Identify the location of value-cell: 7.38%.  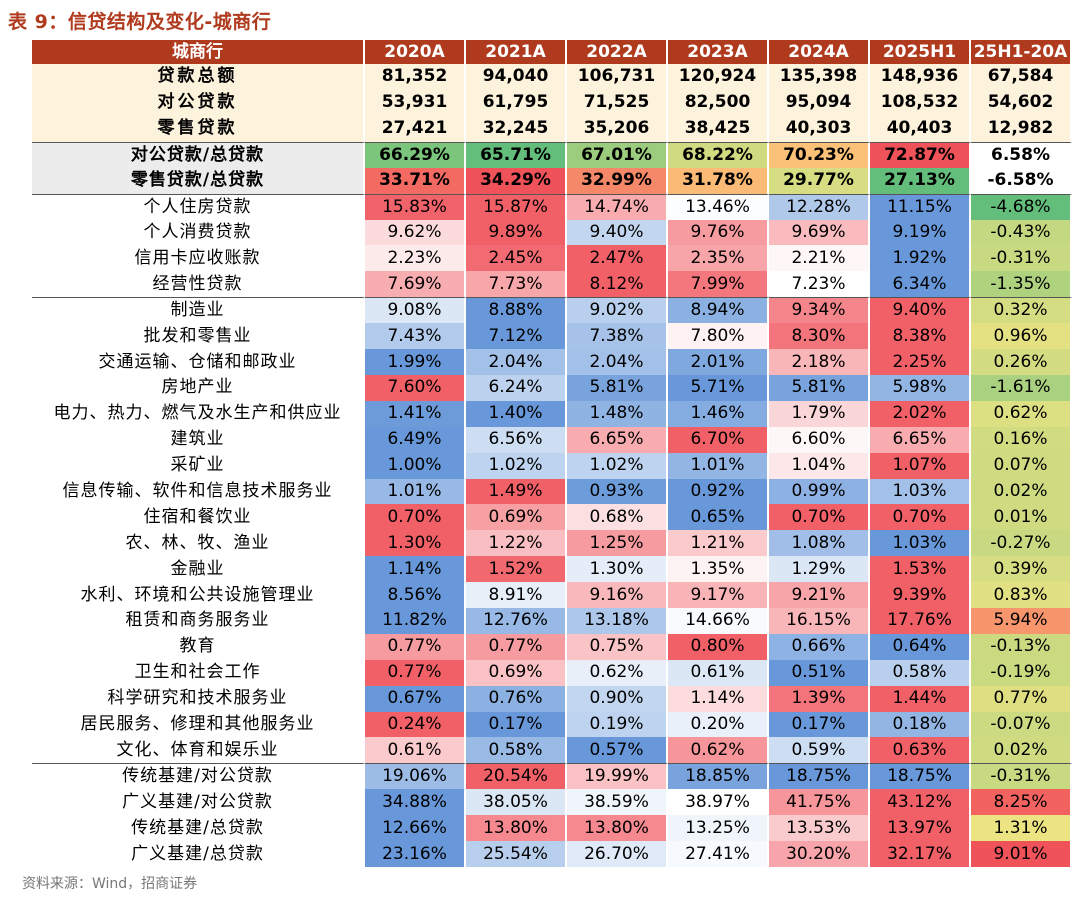
(617, 336).